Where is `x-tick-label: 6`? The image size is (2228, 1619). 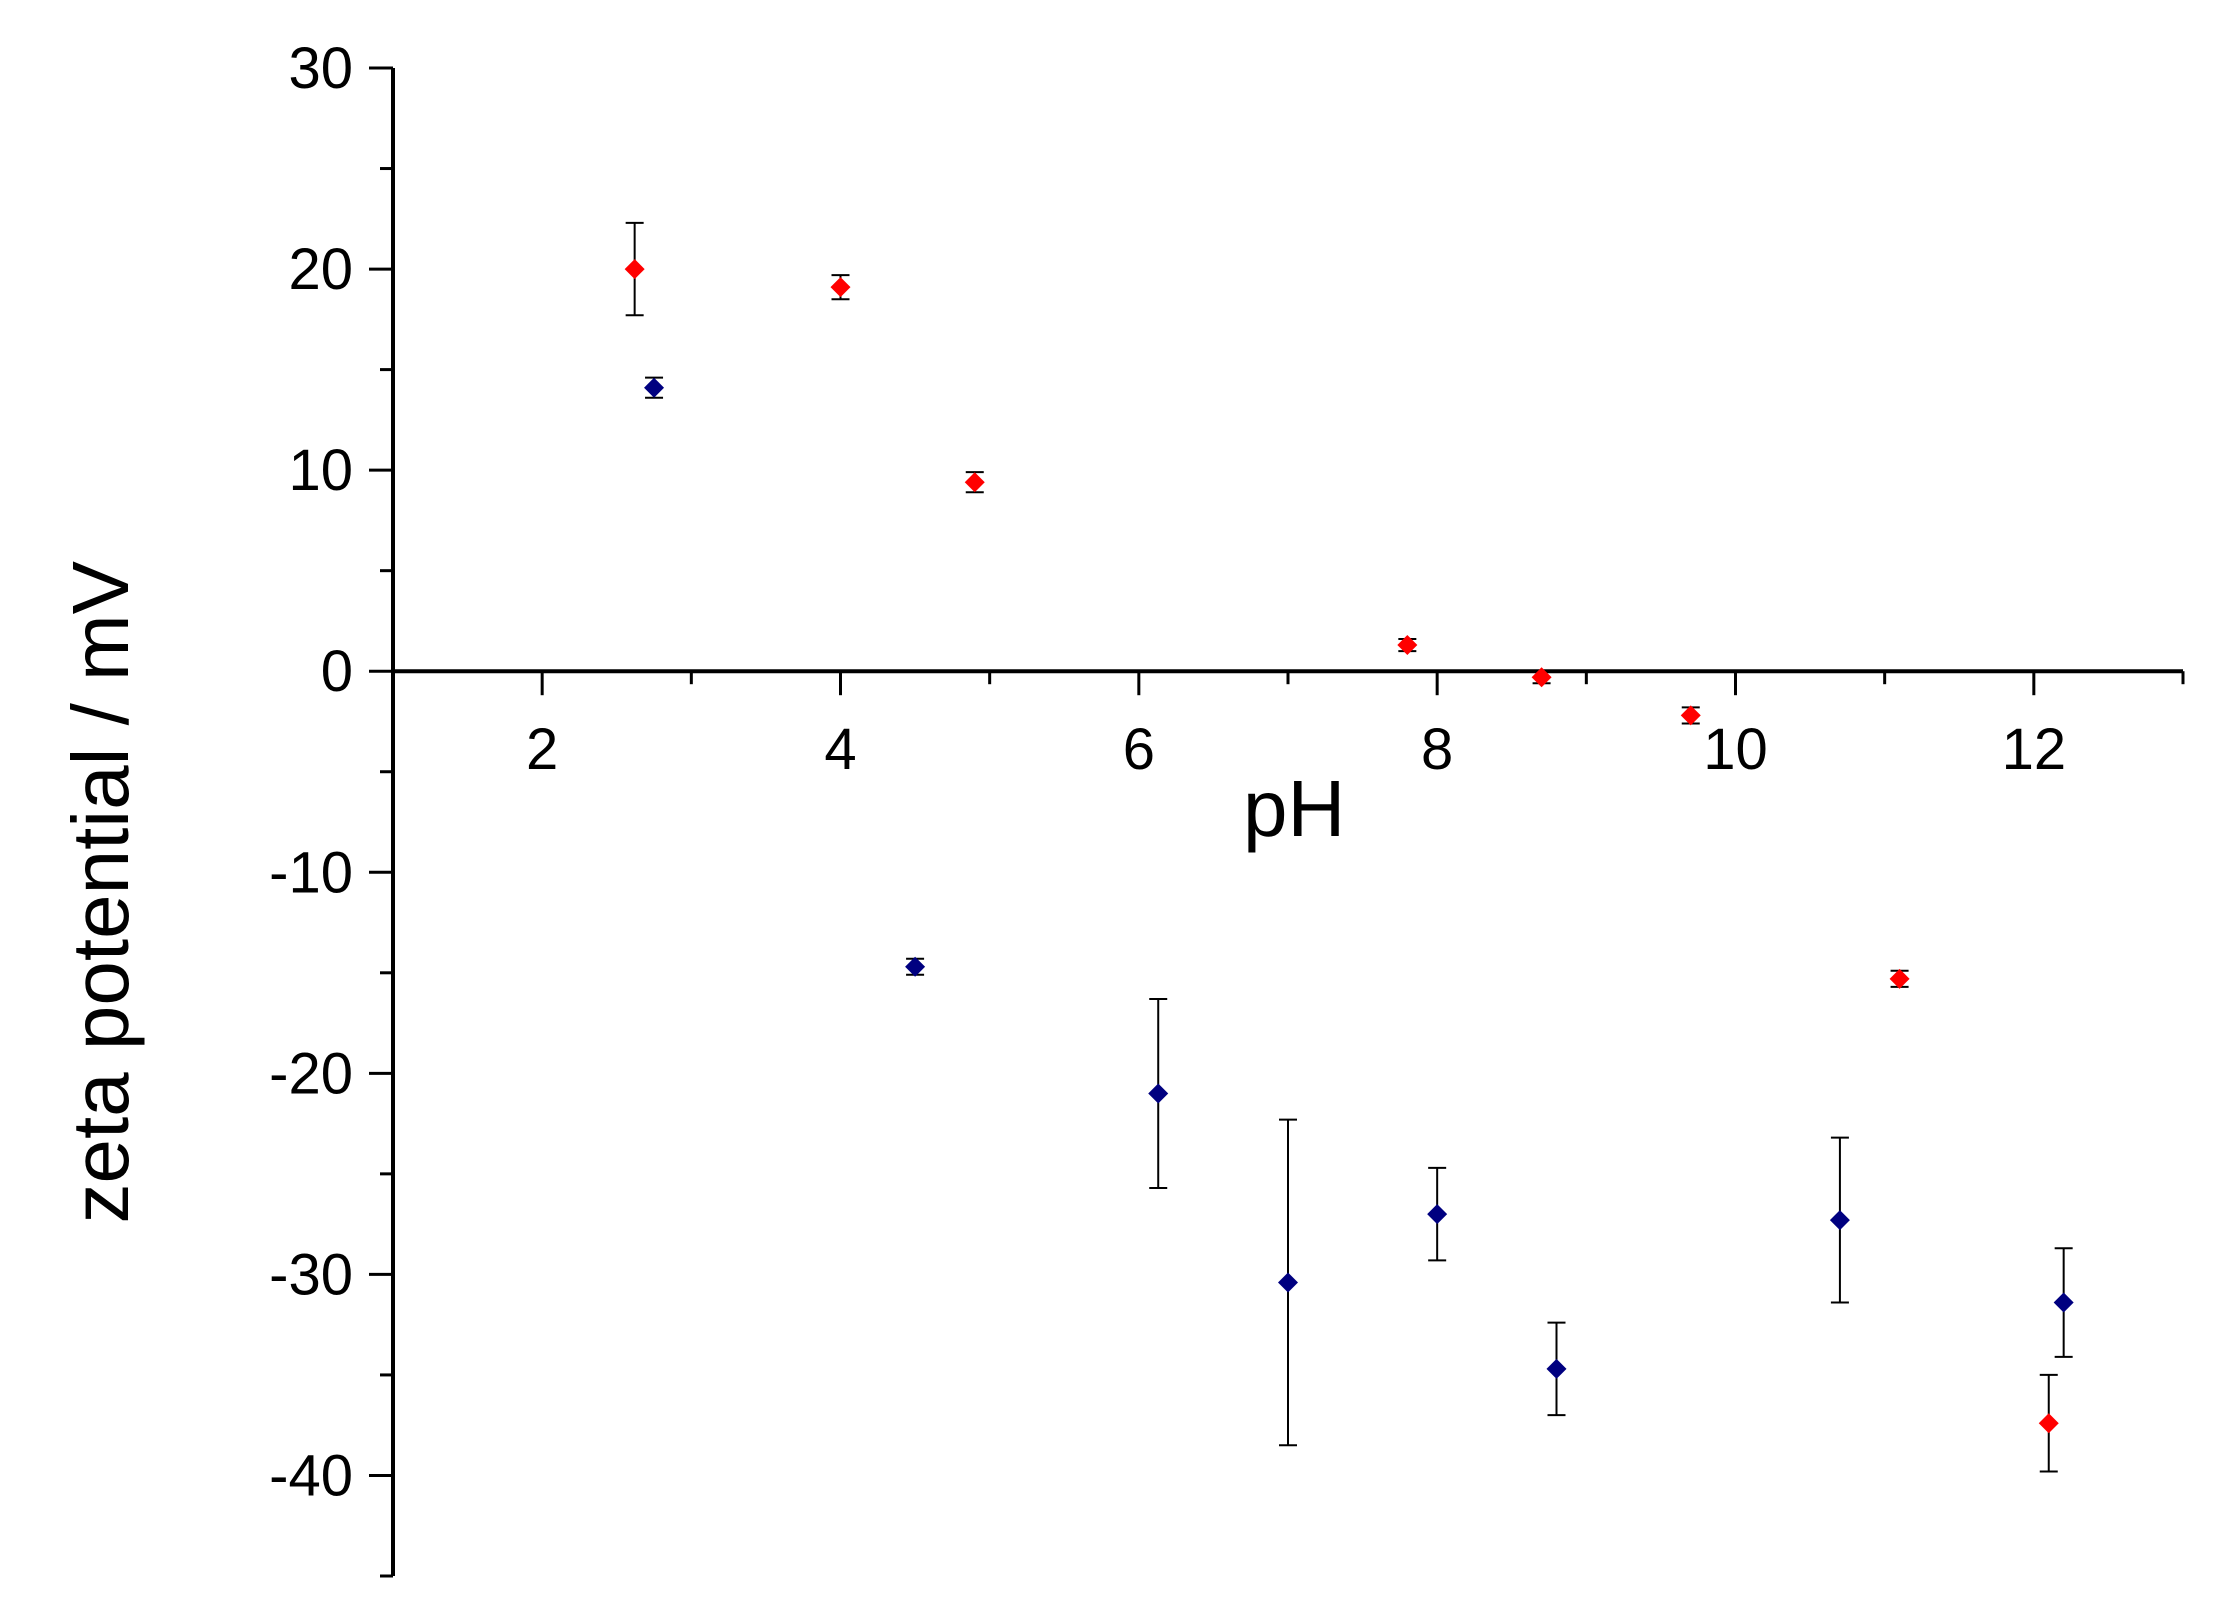 x-tick-label: 6 is located at coordinates (1139, 749).